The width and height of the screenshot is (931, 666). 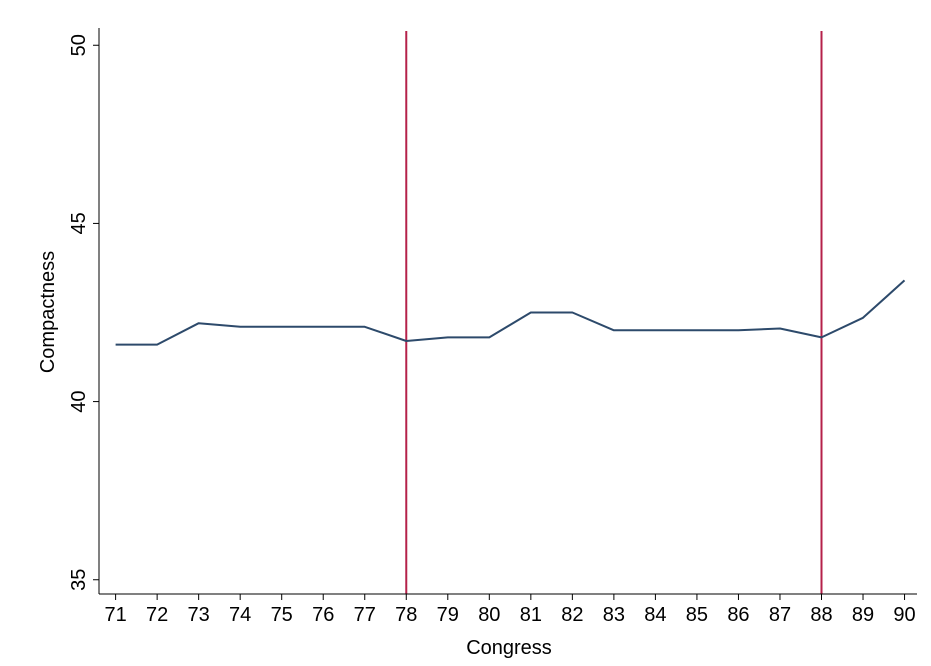 I want to click on x-tick-label: 81, so click(x=531, y=615).